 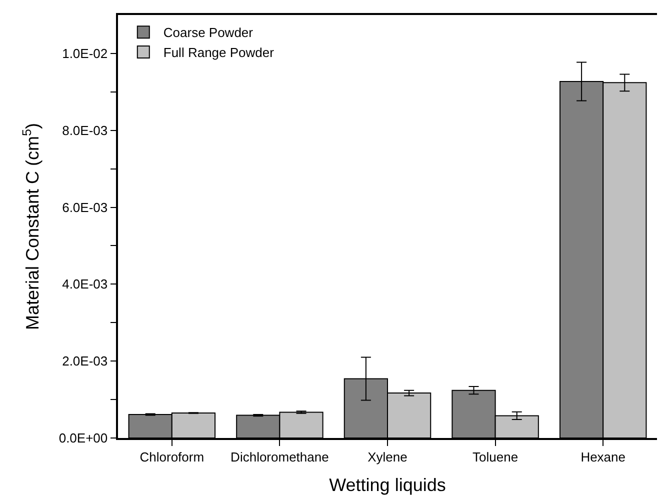 What do you see at coordinates (85, 130) in the screenshot?
I see `y-tick-label: 8.0E-03` at bounding box center [85, 130].